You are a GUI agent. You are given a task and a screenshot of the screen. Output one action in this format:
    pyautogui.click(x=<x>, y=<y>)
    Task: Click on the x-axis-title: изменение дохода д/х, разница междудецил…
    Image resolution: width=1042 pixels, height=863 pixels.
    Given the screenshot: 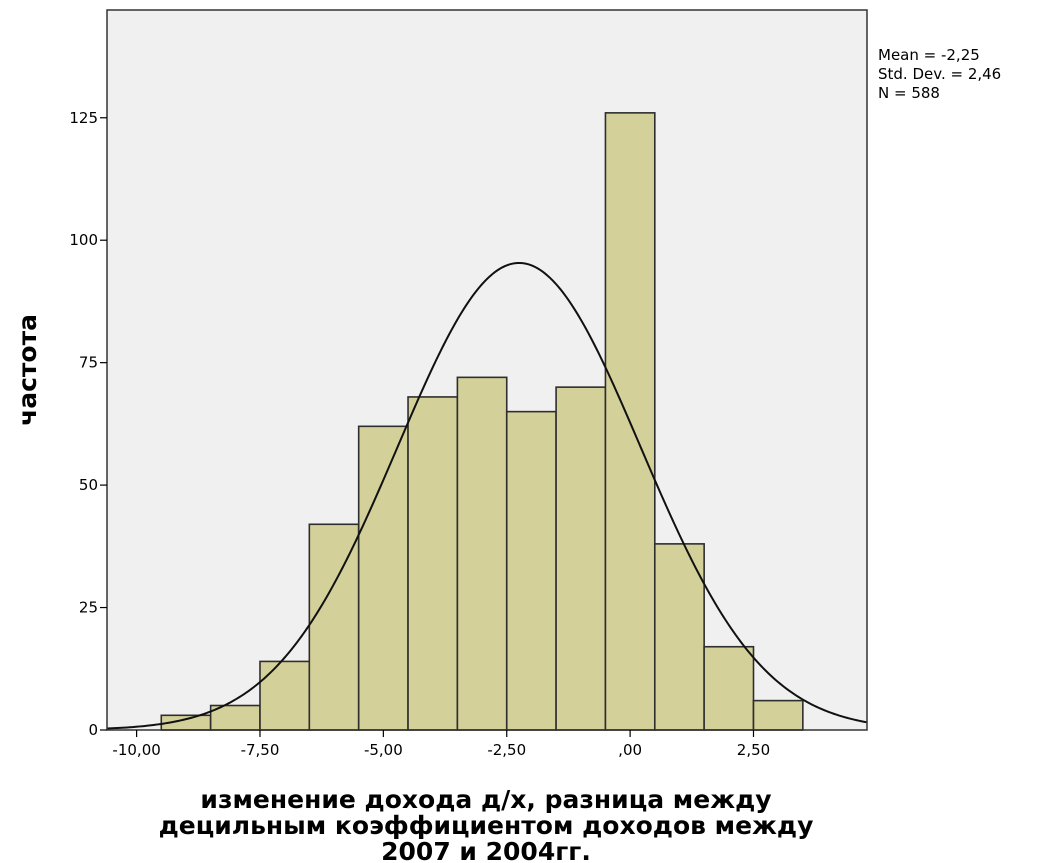 What is the action you would take?
    pyautogui.click(x=486, y=824)
    